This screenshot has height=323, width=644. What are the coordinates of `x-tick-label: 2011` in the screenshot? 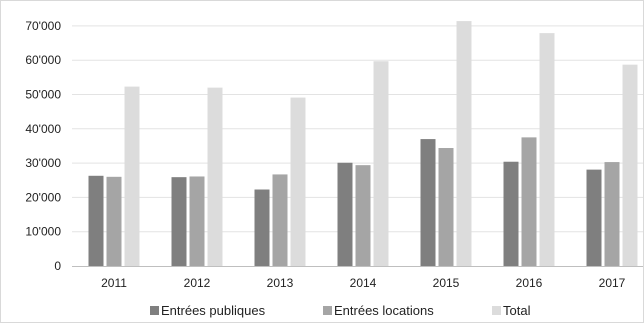 It's located at (114, 283).